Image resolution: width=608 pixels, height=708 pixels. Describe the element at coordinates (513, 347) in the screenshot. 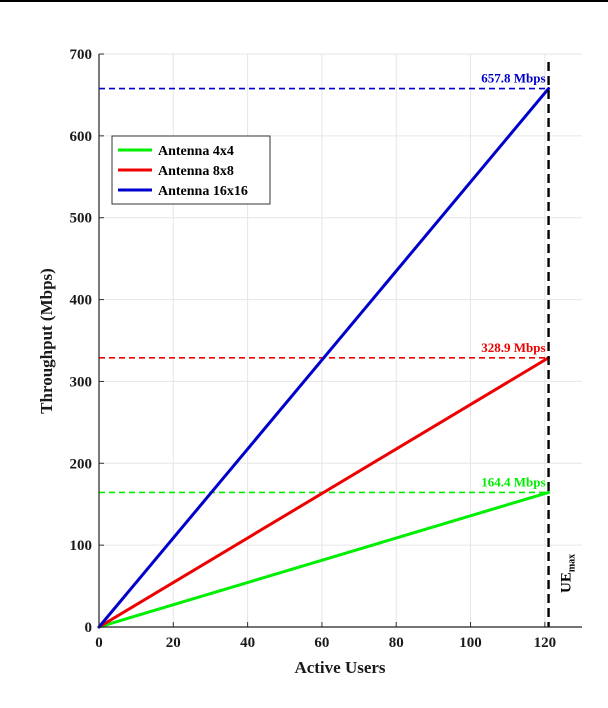

I see `reference-label: 328.9 Mbps` at that location.